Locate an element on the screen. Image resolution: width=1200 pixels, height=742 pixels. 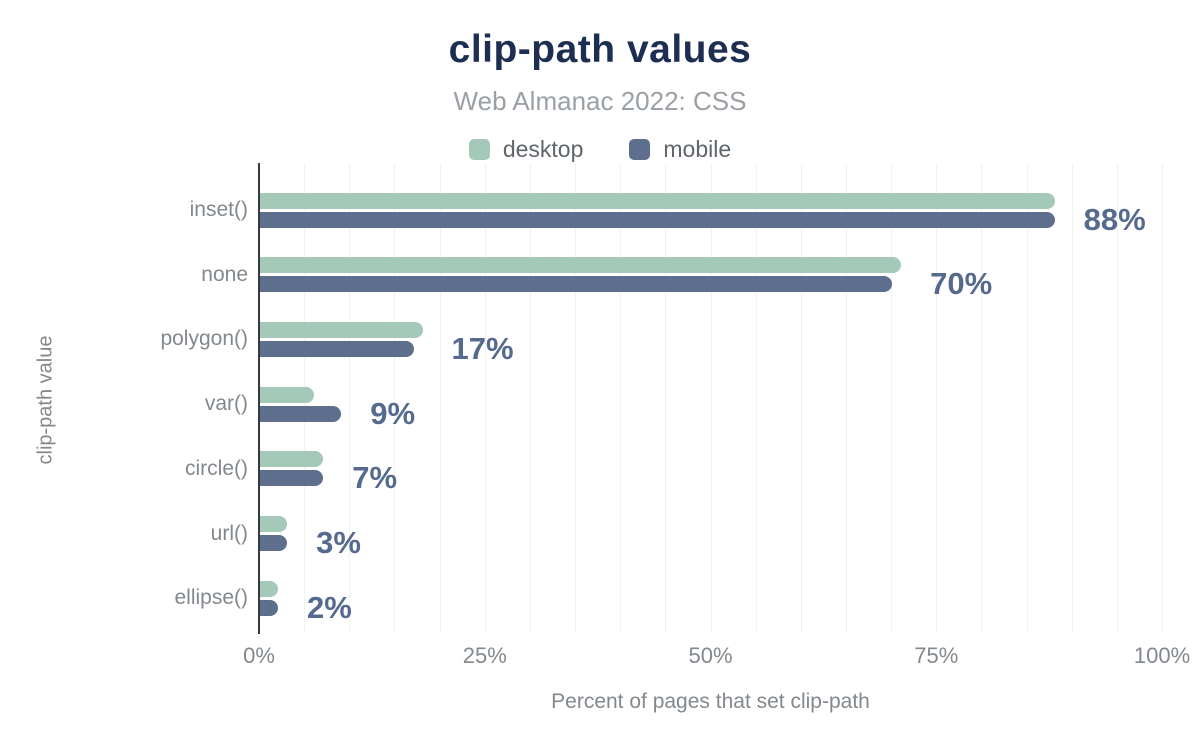
bar-desktop-ellipse() is located at coordinates (269, 588).